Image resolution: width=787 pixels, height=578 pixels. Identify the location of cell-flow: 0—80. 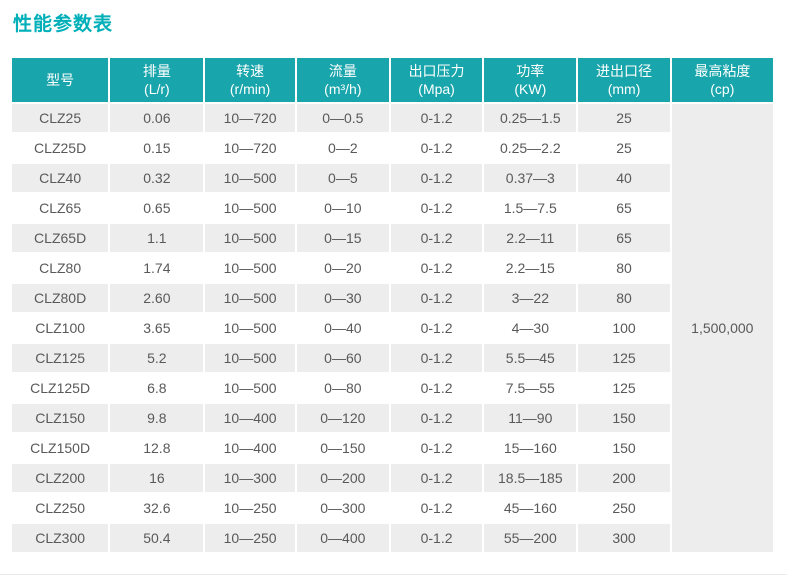
(342, 388).